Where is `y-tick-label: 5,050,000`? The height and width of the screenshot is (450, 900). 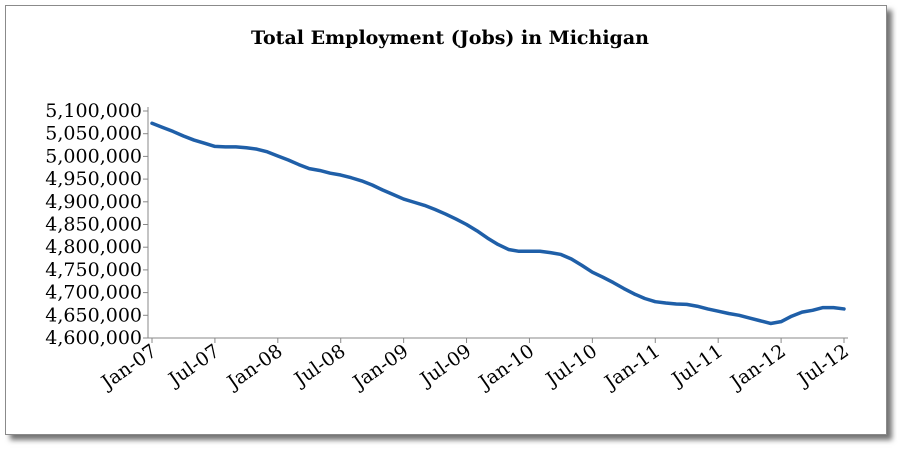
y-tick-label: 5,050,000 is located at coordinates (93, 134).